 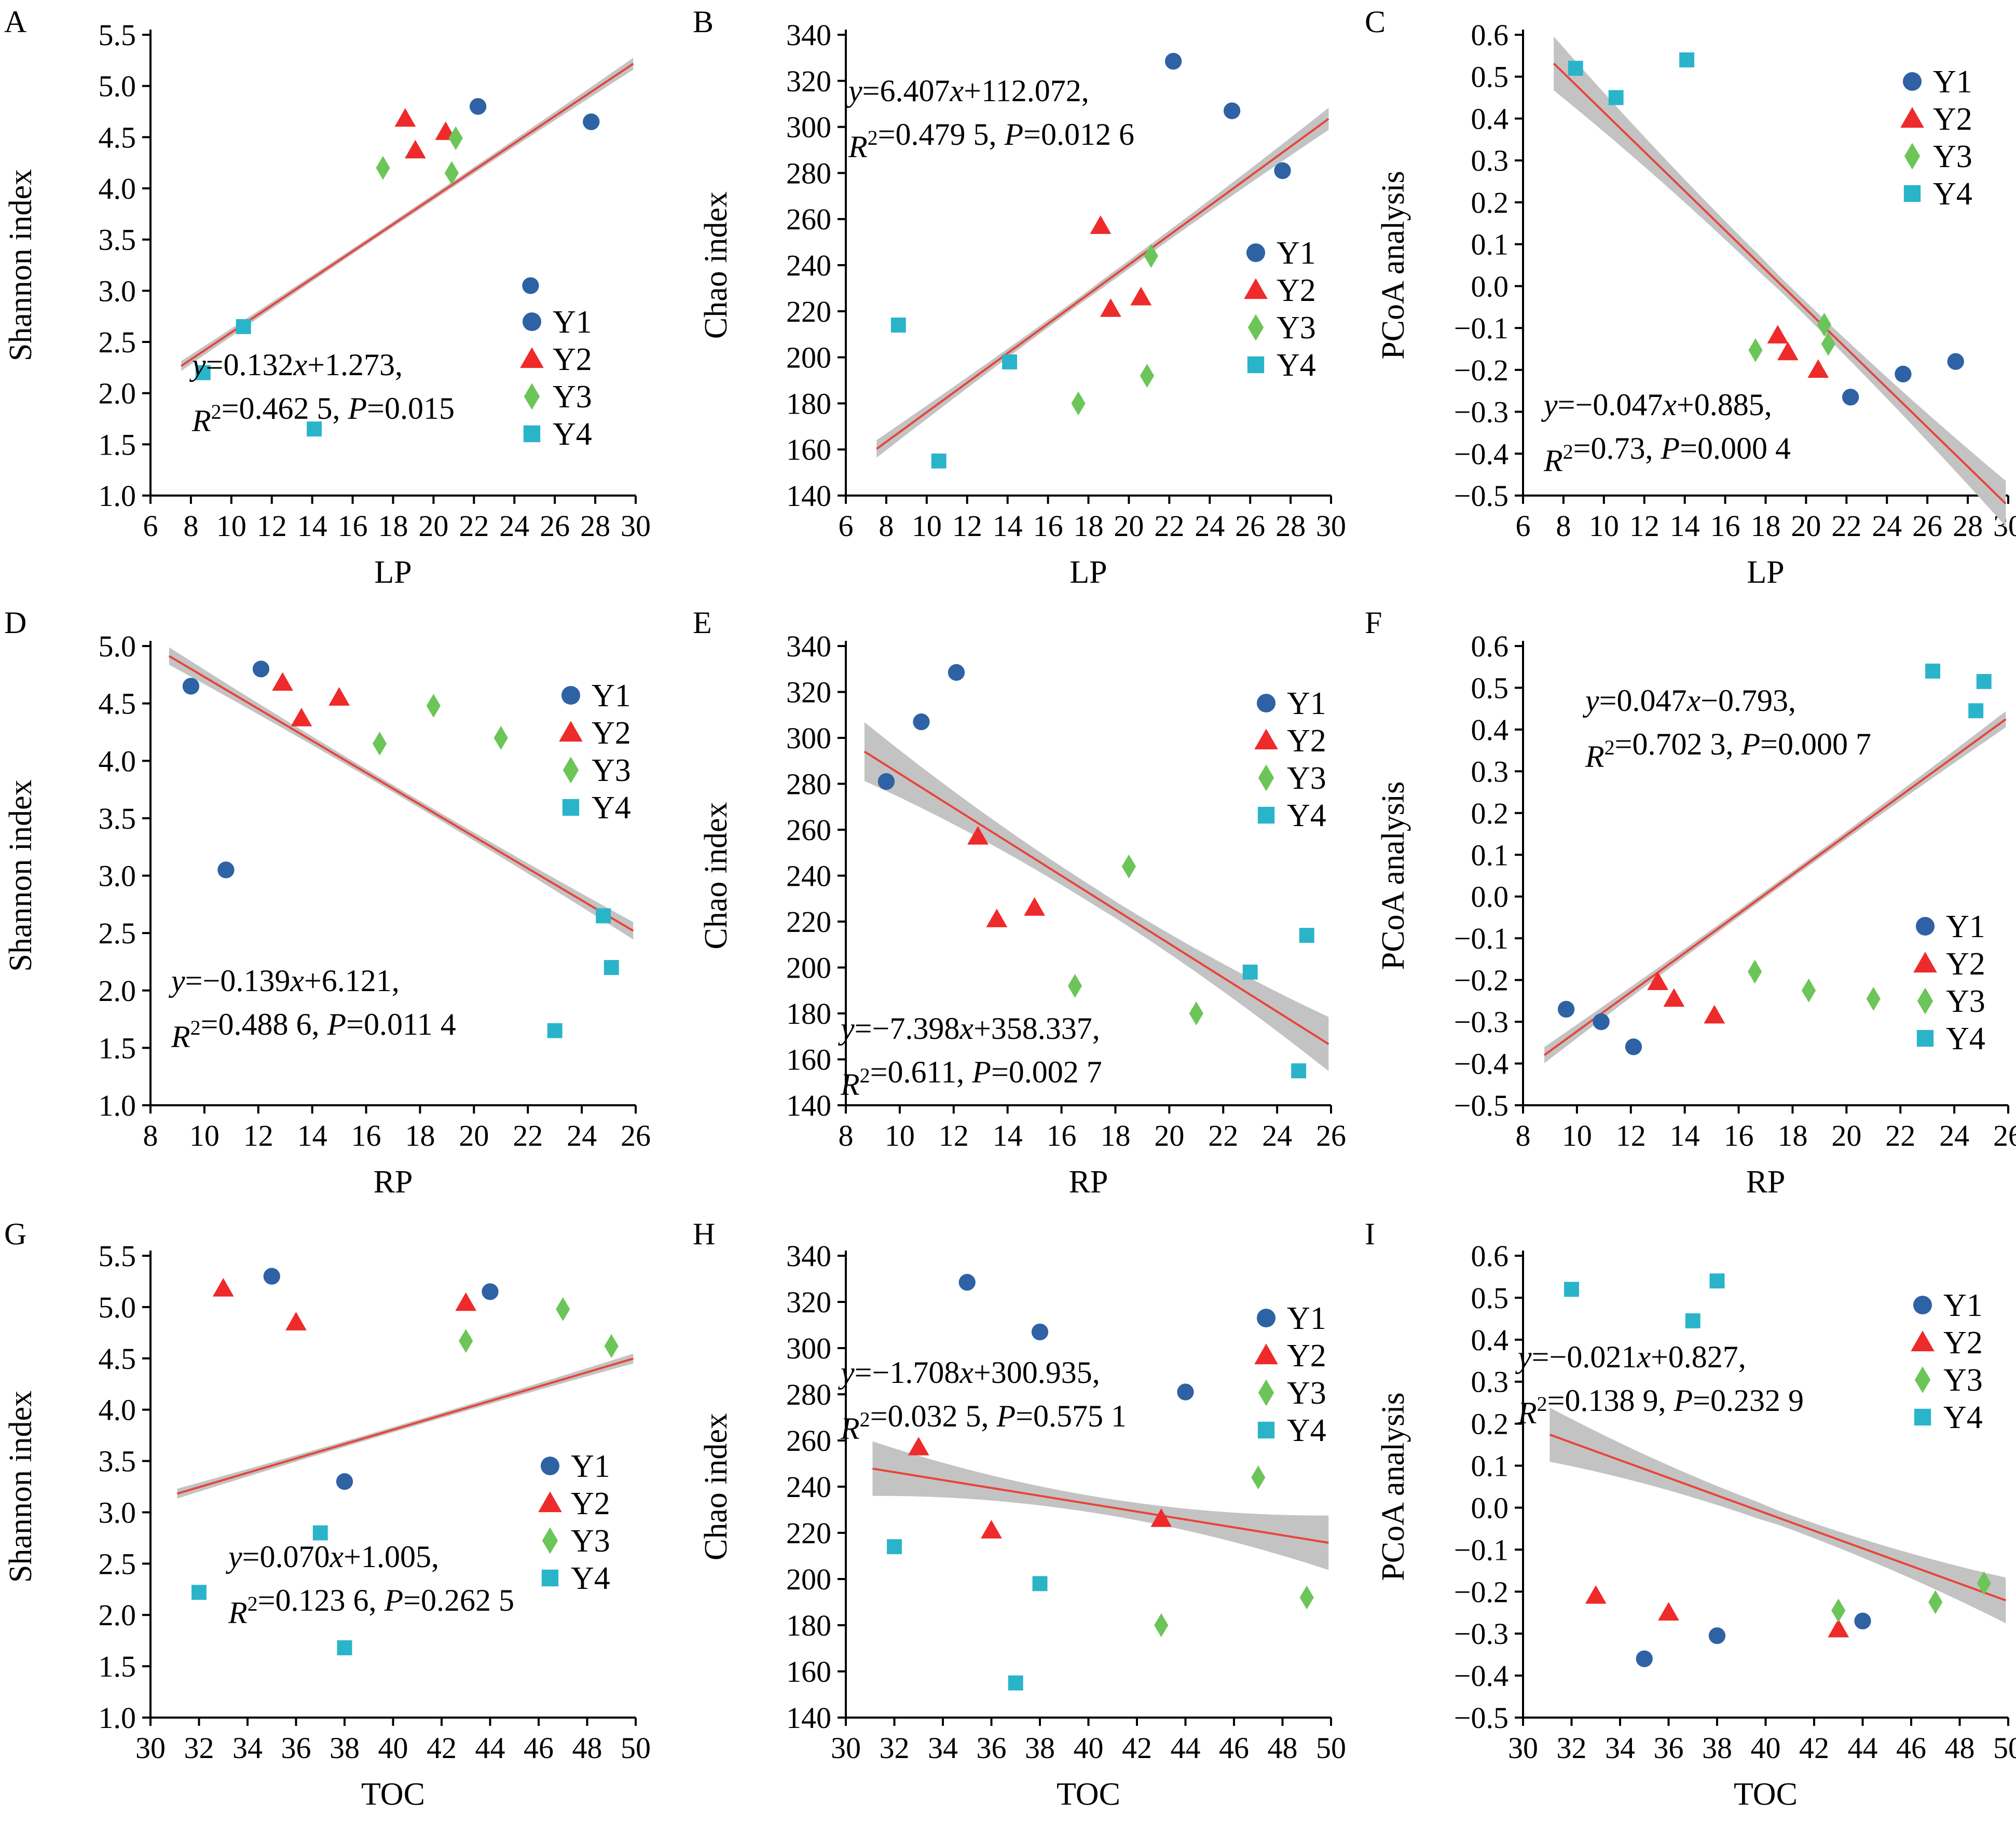 What do you see at coordinates (117, 1564) in the screenshot?
I see `y-tick-label: 2.5` at bounding box center [117, 1564].